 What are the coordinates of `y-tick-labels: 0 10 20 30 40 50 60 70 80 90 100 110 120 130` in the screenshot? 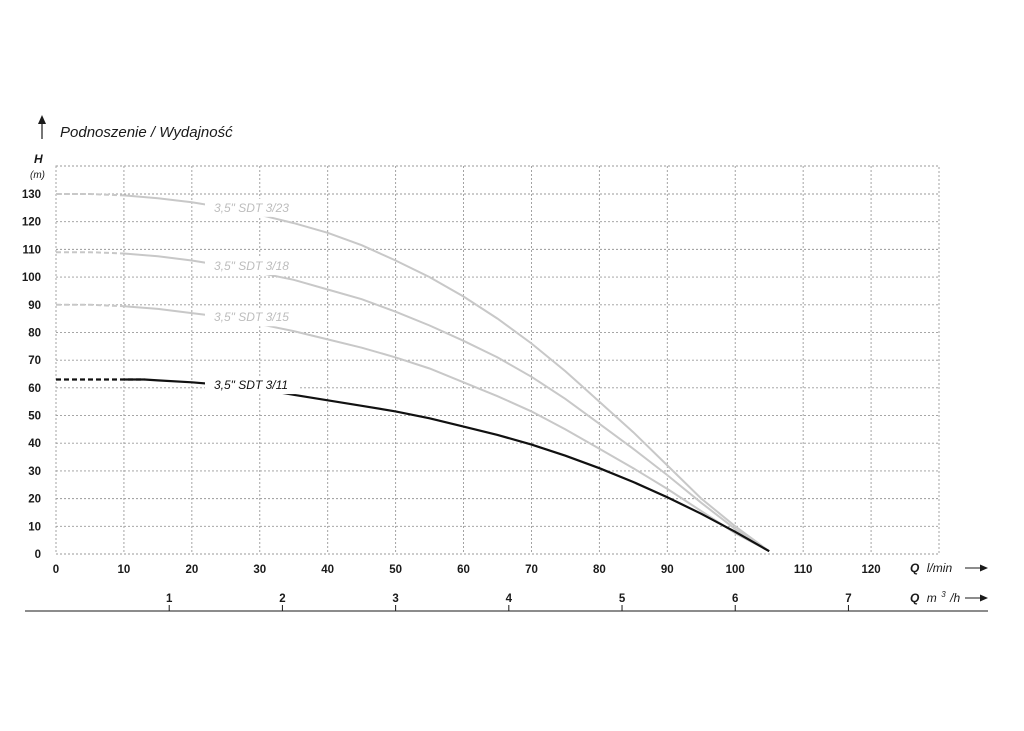 It's located at (31, 375).